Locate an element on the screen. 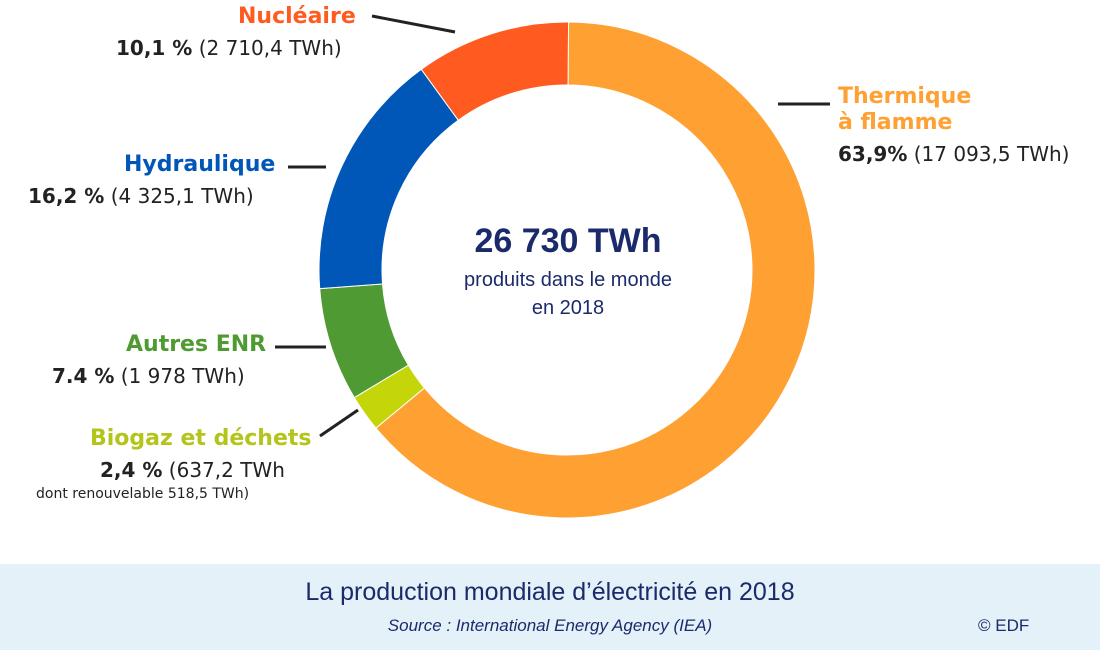 This screenshot has width=1100, height=650. label-thermique-value: 63,9% (17 093,5 TWh) is located at coordinates (953, 154).